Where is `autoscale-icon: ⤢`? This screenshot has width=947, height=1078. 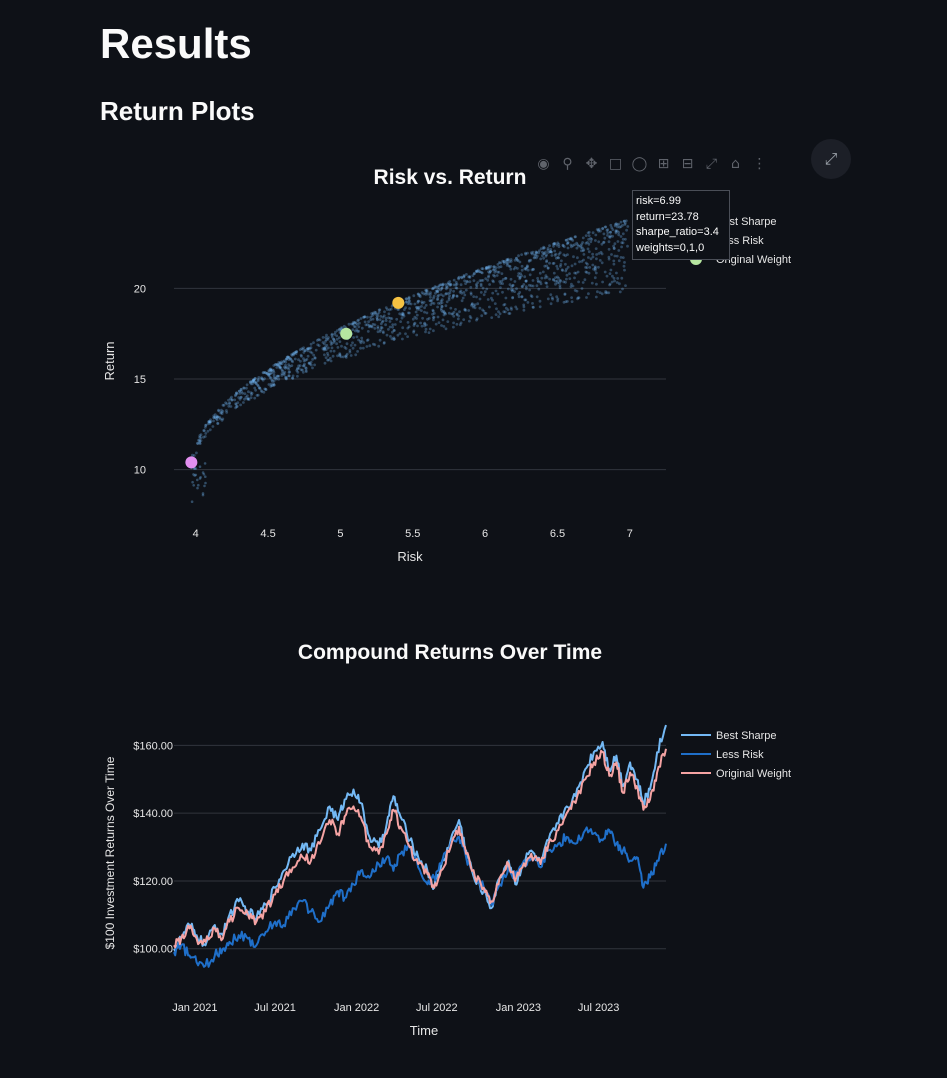
autoscale-icon: ⤢ is located at coordinates (711, 163).